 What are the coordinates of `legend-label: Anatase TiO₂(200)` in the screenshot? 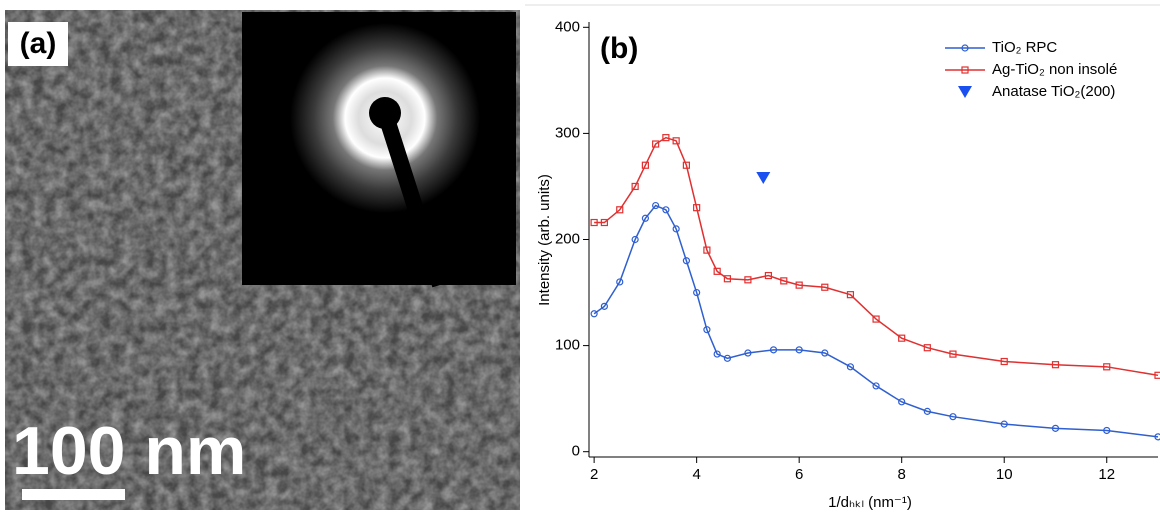 It's located at (1053, 91).